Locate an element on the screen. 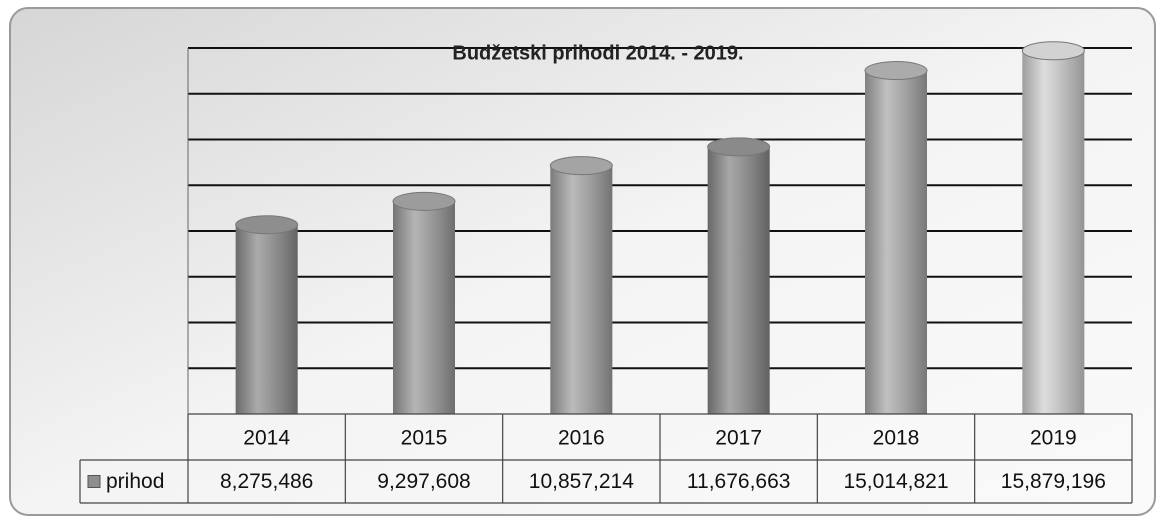 The width and height of the screenshot is (1166, 528). data-label: 8,275,486 is located at coordinates (266, 481).